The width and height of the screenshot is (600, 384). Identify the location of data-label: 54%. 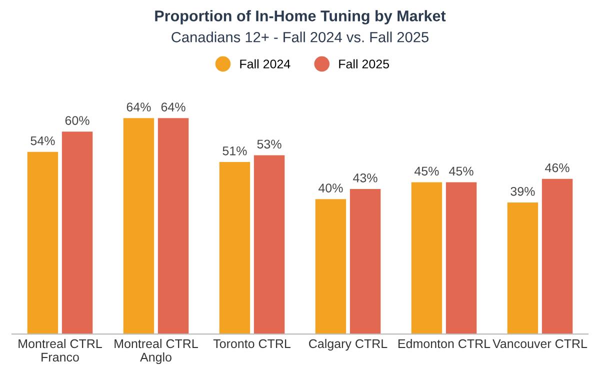
(42, 141).